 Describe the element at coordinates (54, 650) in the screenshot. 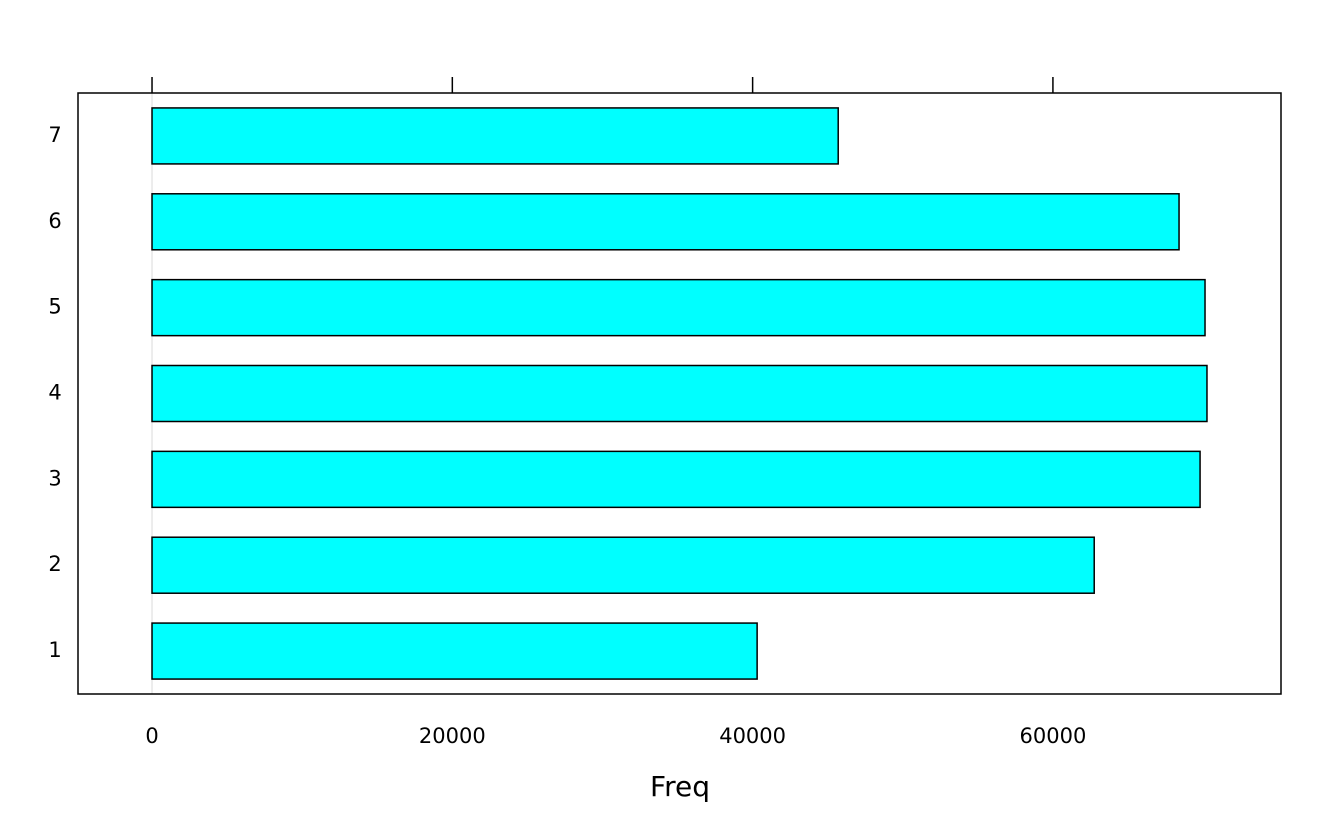

I see `y-tick-label: 1` at that location.